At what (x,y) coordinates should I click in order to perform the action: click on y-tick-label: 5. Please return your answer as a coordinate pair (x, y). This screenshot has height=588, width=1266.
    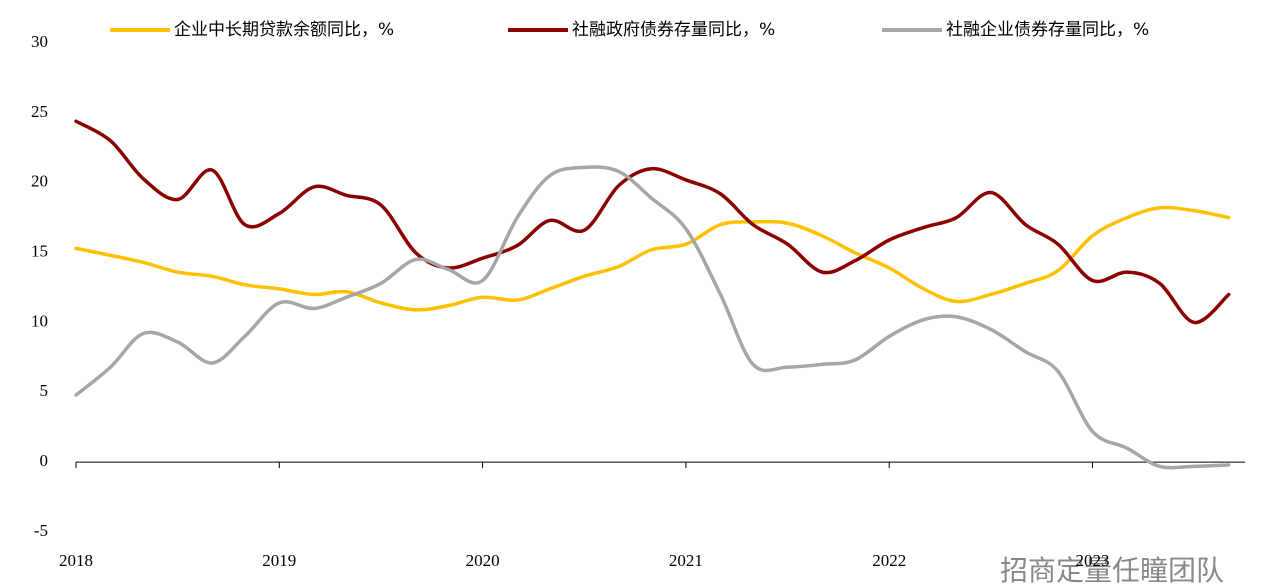
    Looking at the image, I should click on (44, 390).